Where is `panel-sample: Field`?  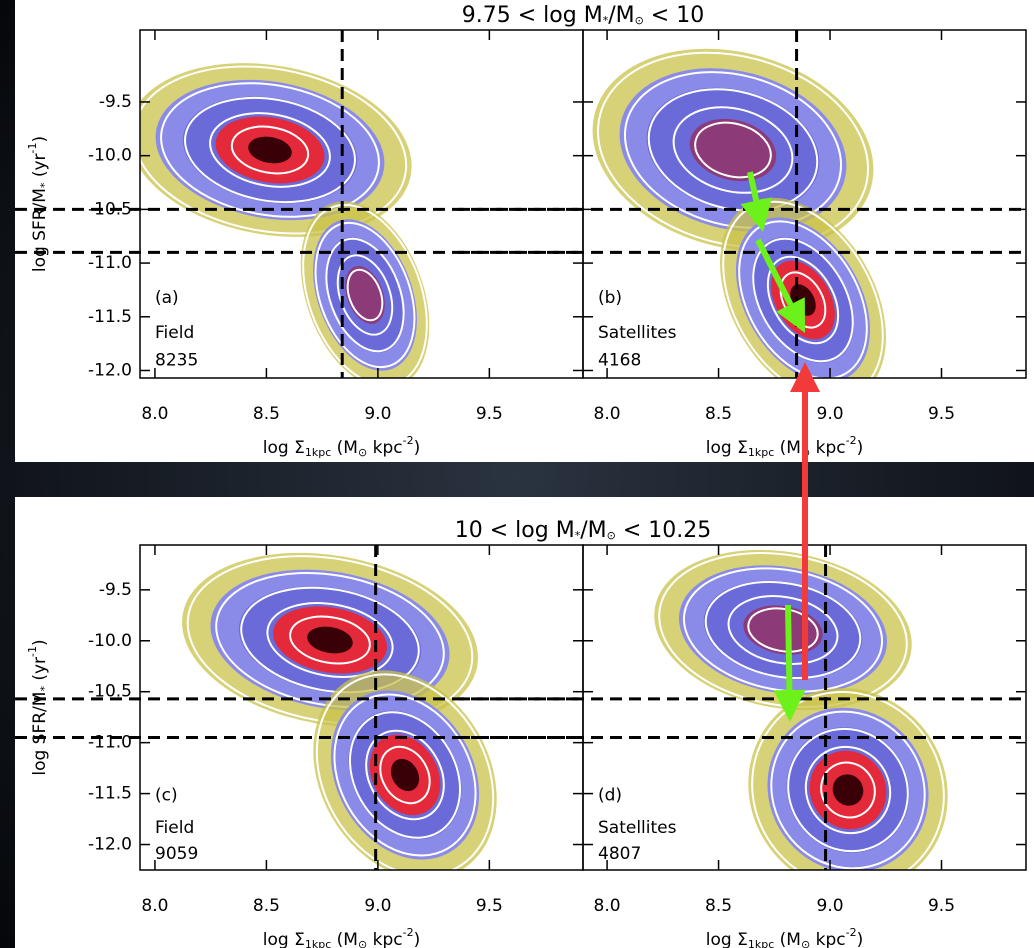
panel-sample: Field is located at coordinates (174, 333).